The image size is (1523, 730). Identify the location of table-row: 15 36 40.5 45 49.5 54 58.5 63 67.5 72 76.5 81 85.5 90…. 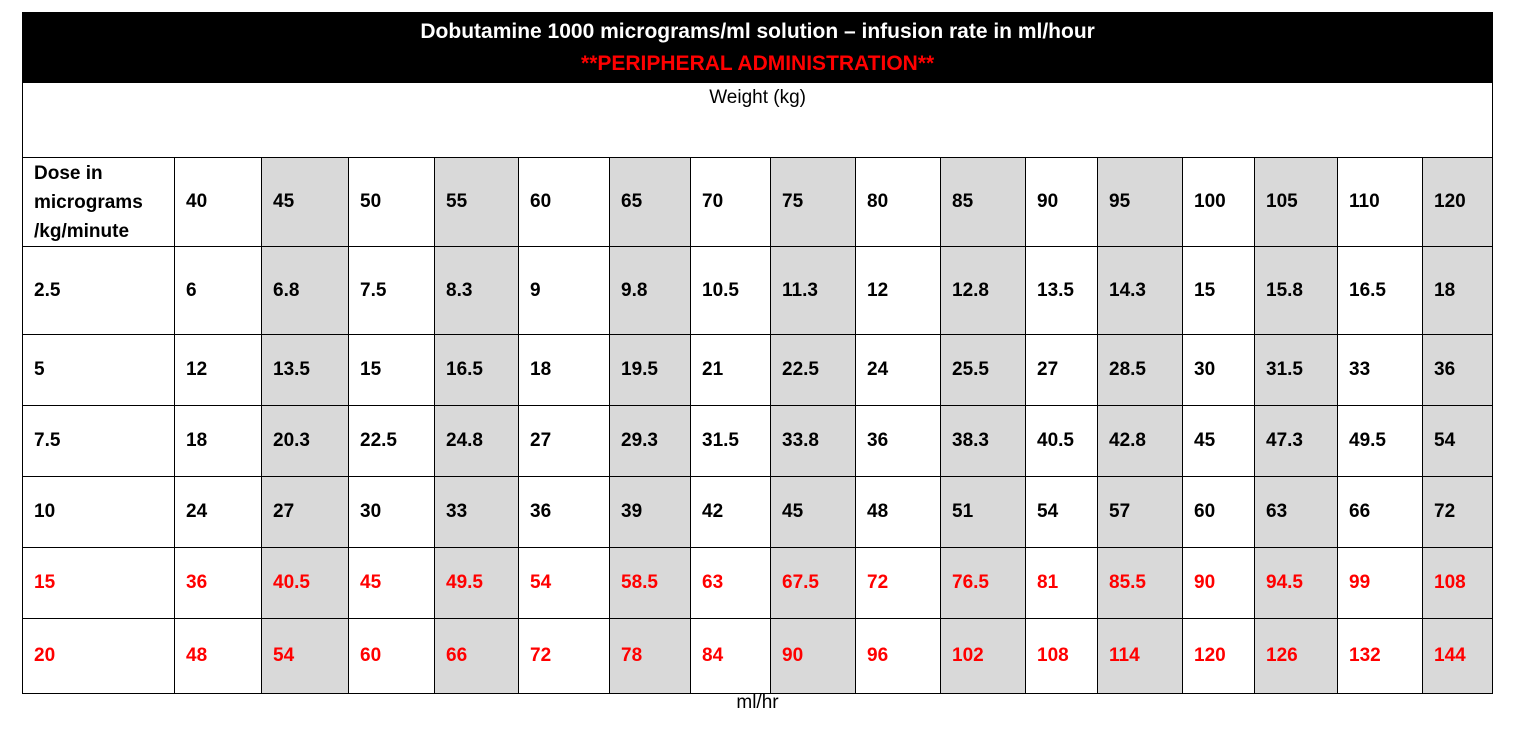
(758, 583).